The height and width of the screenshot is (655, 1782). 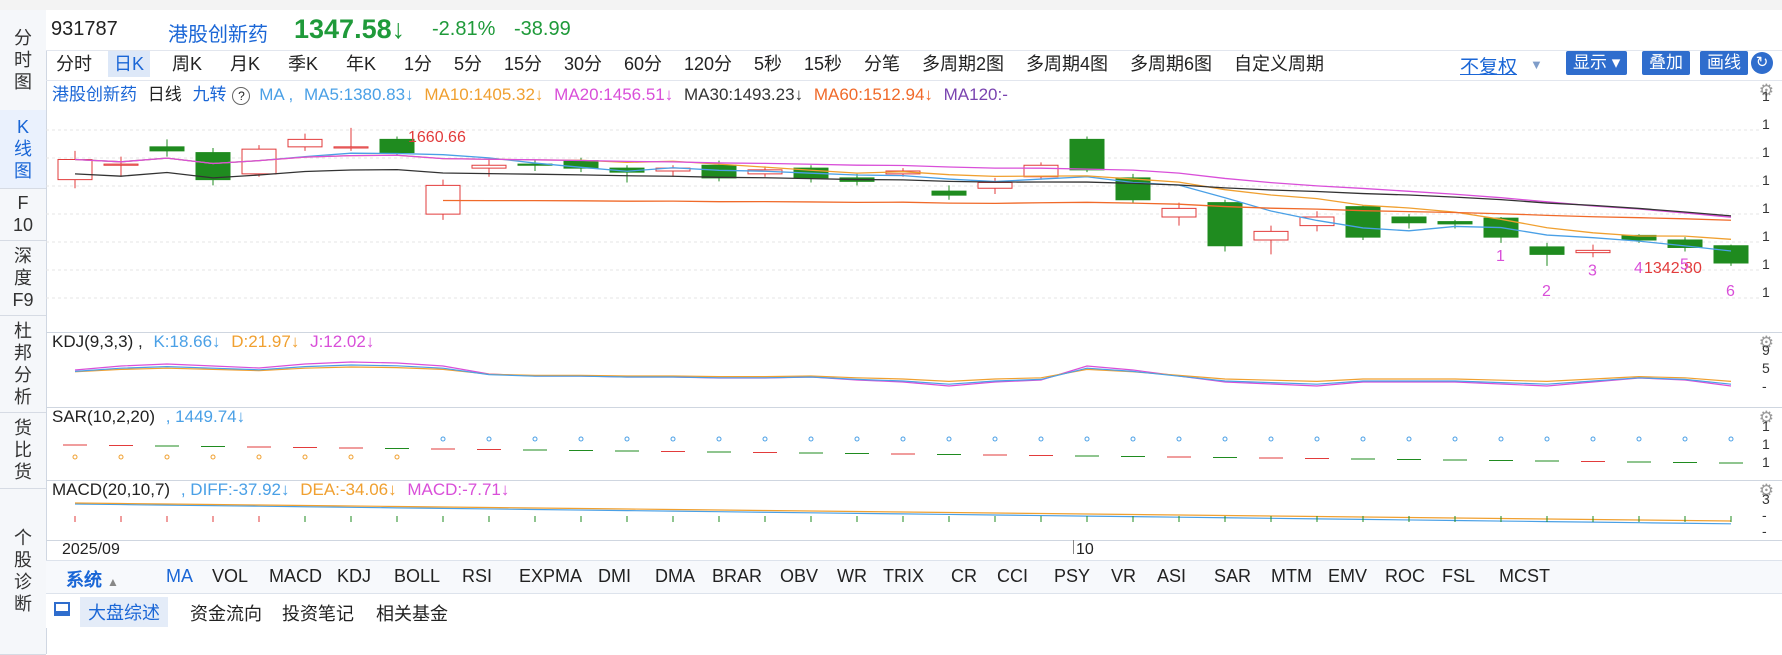 I want to click on sar-chart, so click(x=904, y=453).